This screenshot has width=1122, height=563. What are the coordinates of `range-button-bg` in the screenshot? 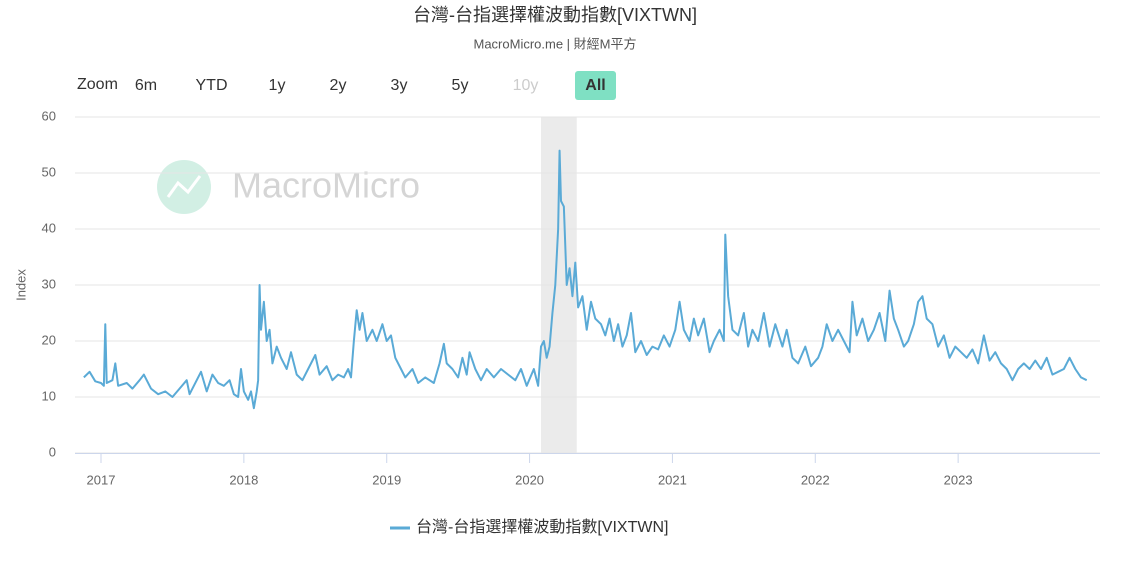 It's located at (595, 85).